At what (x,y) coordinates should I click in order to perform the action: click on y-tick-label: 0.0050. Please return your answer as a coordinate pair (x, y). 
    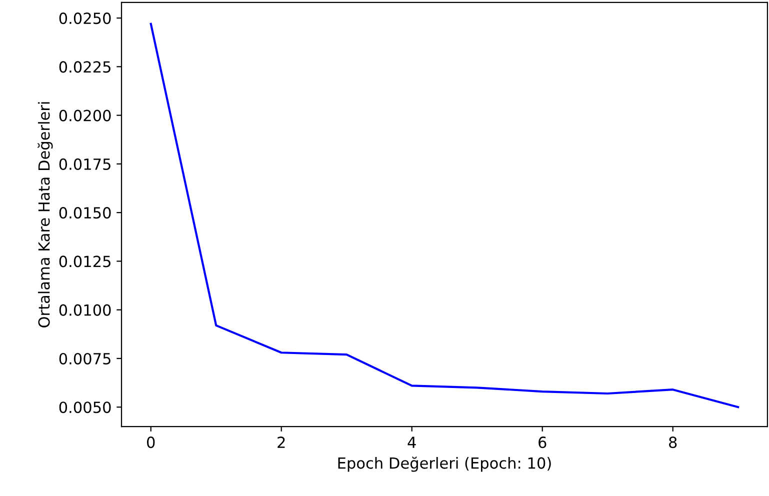
    Looking at the image, I should click on (85, 408).